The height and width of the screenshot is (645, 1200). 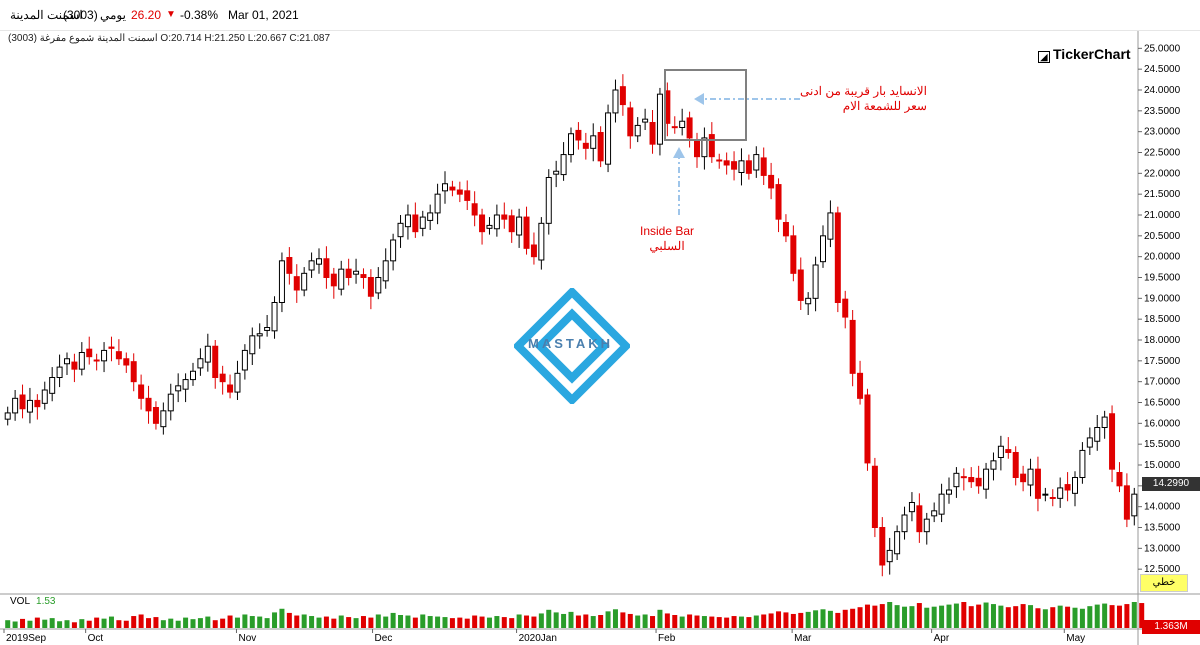 What do you see at coordinates (113, 15) in the screenshot?
I see `period-label: يومي` at bounding box center [113, 15].